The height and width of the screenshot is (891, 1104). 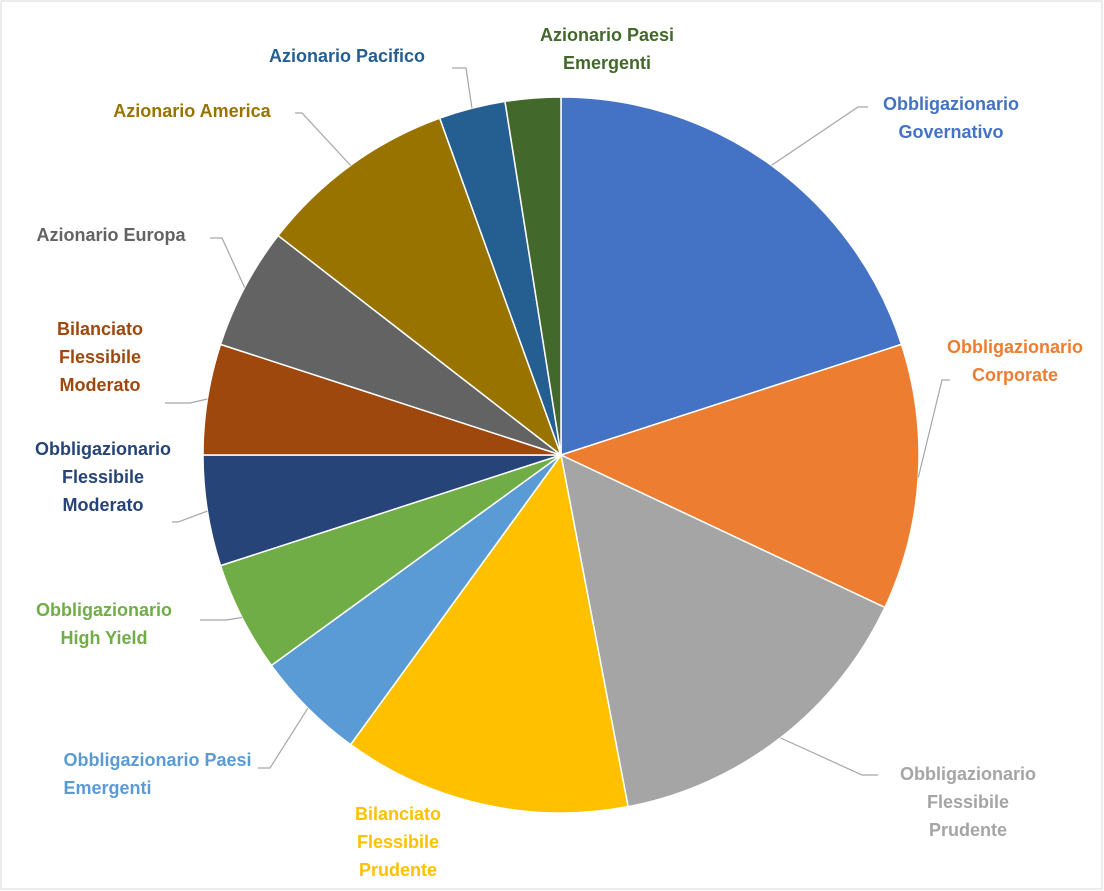 I want to click on slice-label: Azionario Pacifico, so click(x=347, y=56).